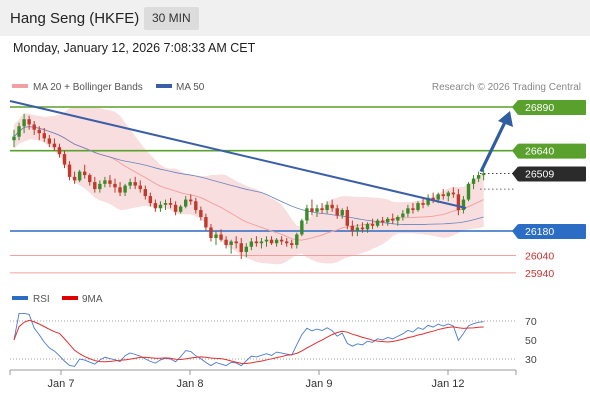 This screenshot has height=400, width=590. What do you see at coordinates (171, 18) in the screenshot?
I see `interval-button: 30 MIN` at bounding box center [171, 18].